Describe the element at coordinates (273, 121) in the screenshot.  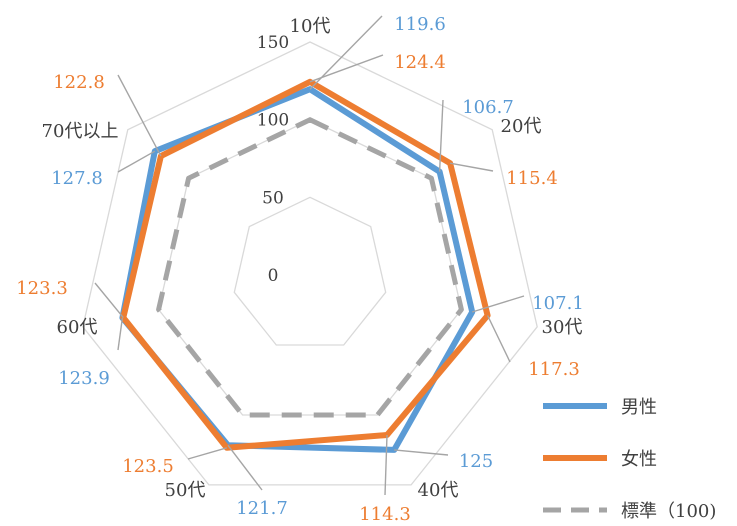
I see `axis-tick-label: 100` at that location.